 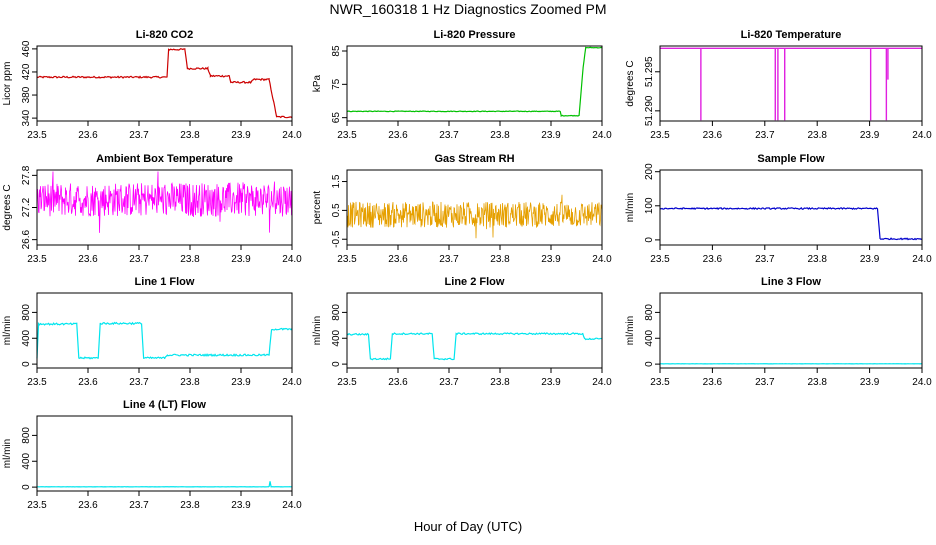 What do you see at coordinates (317, 208) in the screenshot?
I see `panel-ylabel: percent` at bounding box center [317, 208].